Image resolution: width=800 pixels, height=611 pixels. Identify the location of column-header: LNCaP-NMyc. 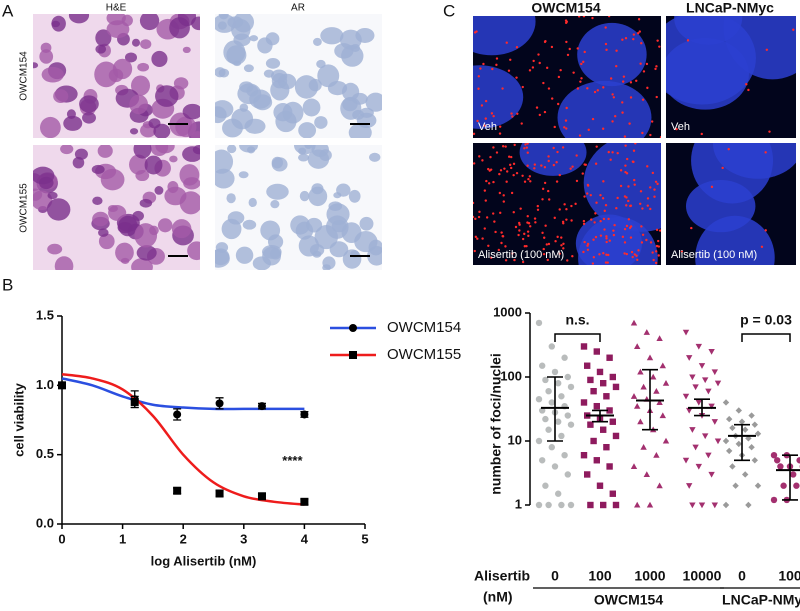
(730, 8).